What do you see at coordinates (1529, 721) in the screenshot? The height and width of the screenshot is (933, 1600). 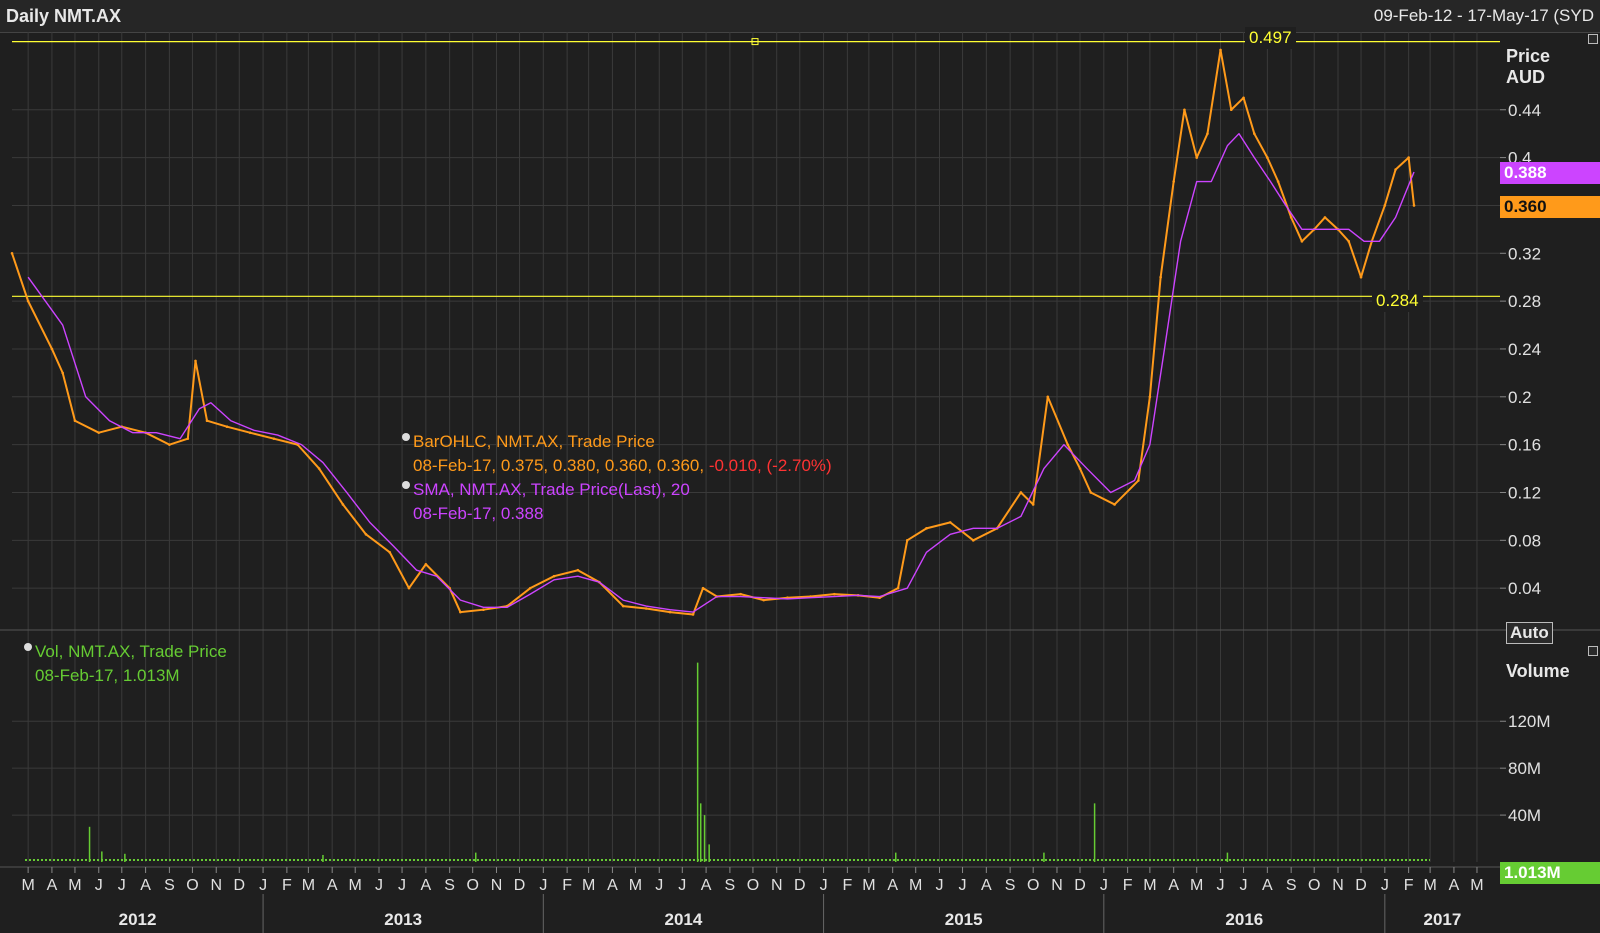 I see `volume-tick-label: 120M` at bounding box center [1529, 721].